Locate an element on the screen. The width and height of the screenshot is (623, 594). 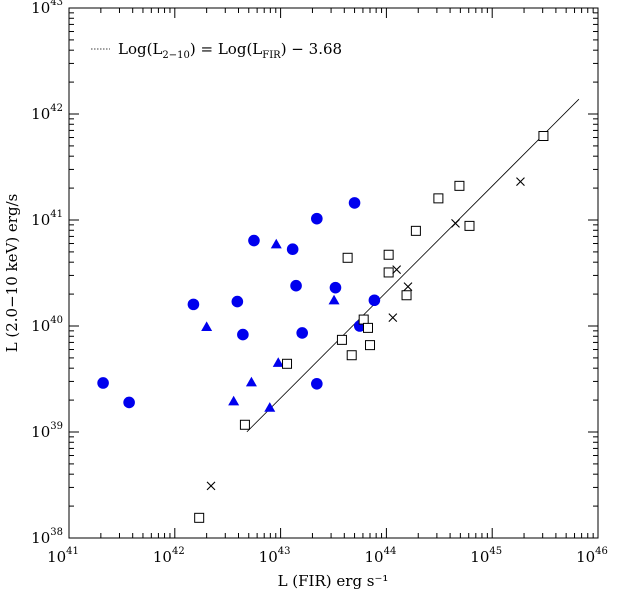
y-tick-label: 1043 is located at coordinates (47, 8).